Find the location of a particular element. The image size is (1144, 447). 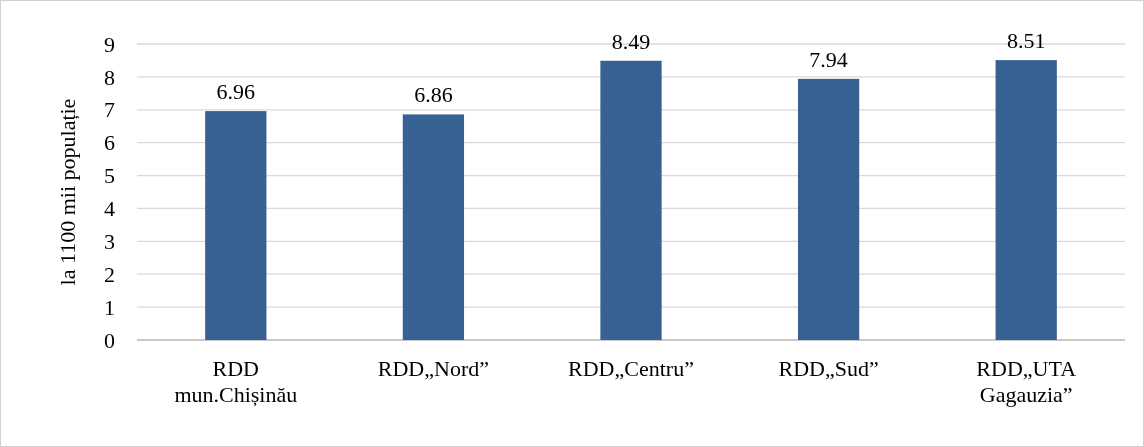

y-tick-label: 1 is located at coordinates (109, 307).